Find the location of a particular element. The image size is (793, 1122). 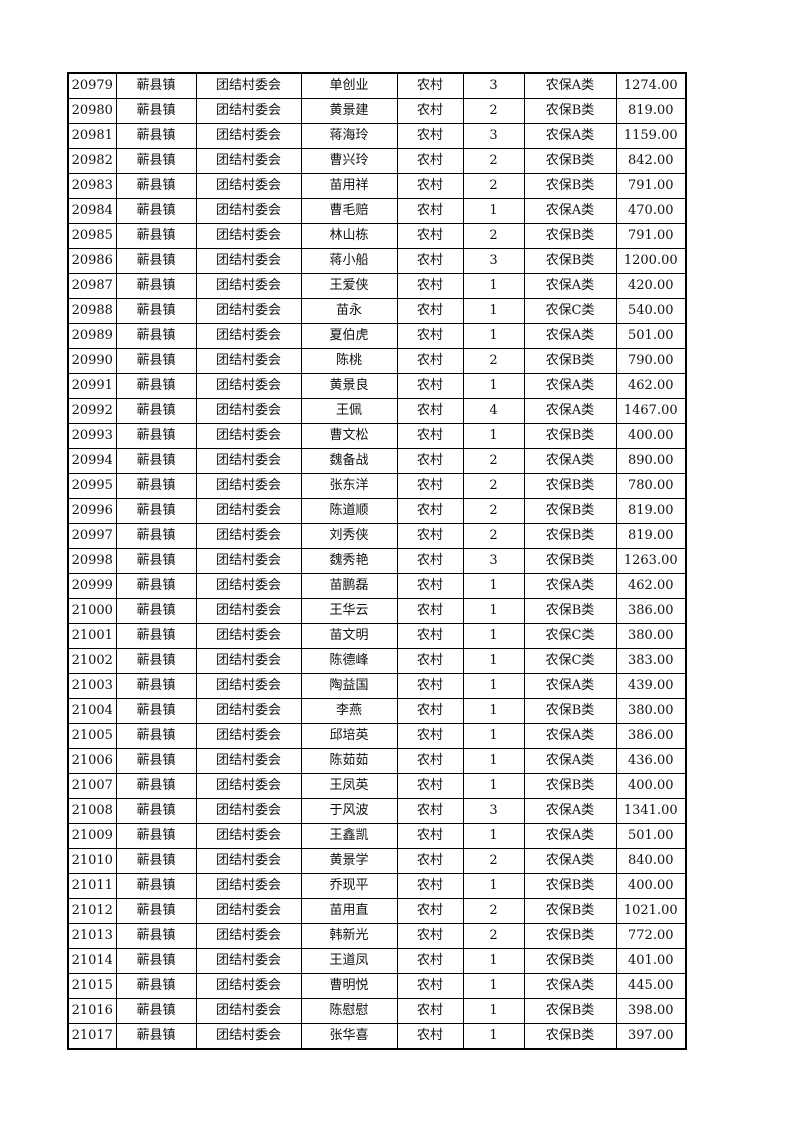

cell-record-id: 21013 is located at coordinates (92, 936).